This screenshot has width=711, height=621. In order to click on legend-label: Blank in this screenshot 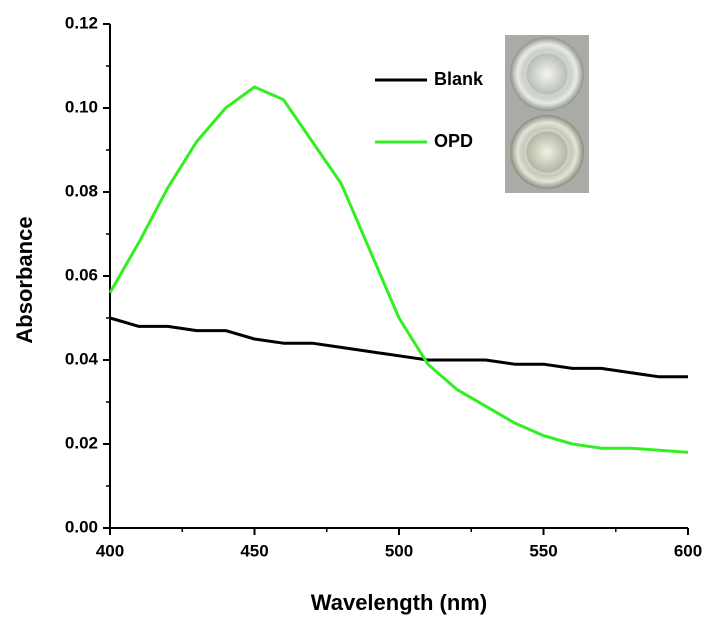, I will do `click(459, 79)`.